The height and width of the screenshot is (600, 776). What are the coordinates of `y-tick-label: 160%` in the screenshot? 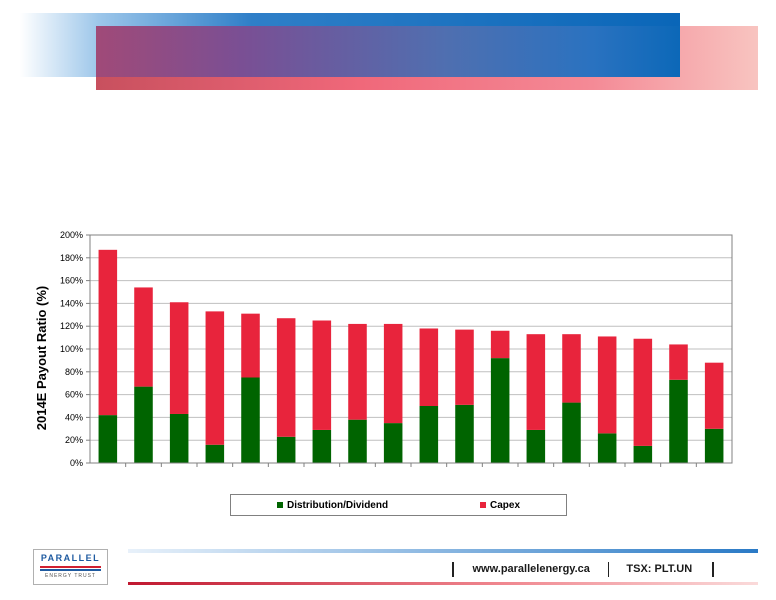 It's located at (71, 281).